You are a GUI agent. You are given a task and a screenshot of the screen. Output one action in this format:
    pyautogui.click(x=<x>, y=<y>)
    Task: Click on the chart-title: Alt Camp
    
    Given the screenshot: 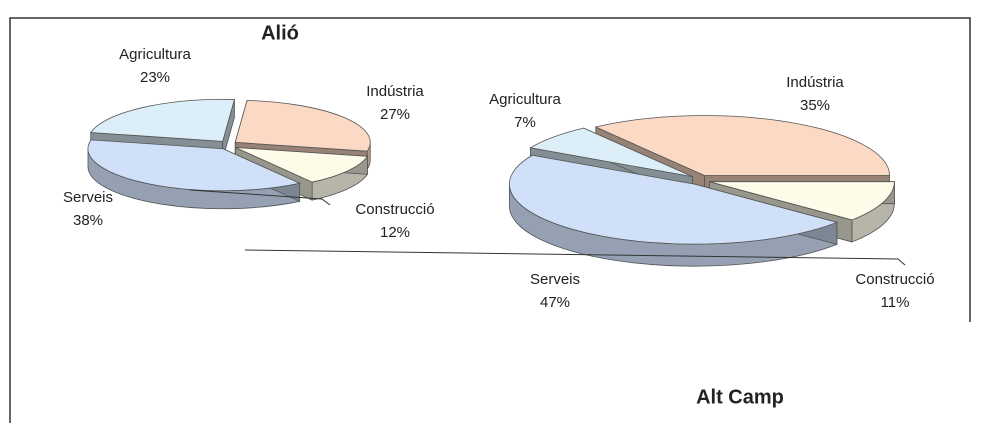 What is the action you would take?
    pyautogui.click(x=740, y=397)
    